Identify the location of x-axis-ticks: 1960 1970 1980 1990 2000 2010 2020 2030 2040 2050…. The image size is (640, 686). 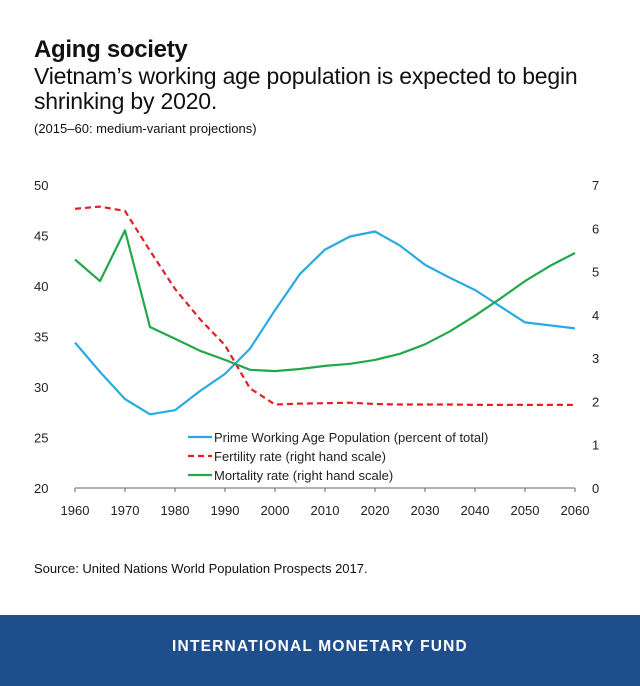
(325, 503).